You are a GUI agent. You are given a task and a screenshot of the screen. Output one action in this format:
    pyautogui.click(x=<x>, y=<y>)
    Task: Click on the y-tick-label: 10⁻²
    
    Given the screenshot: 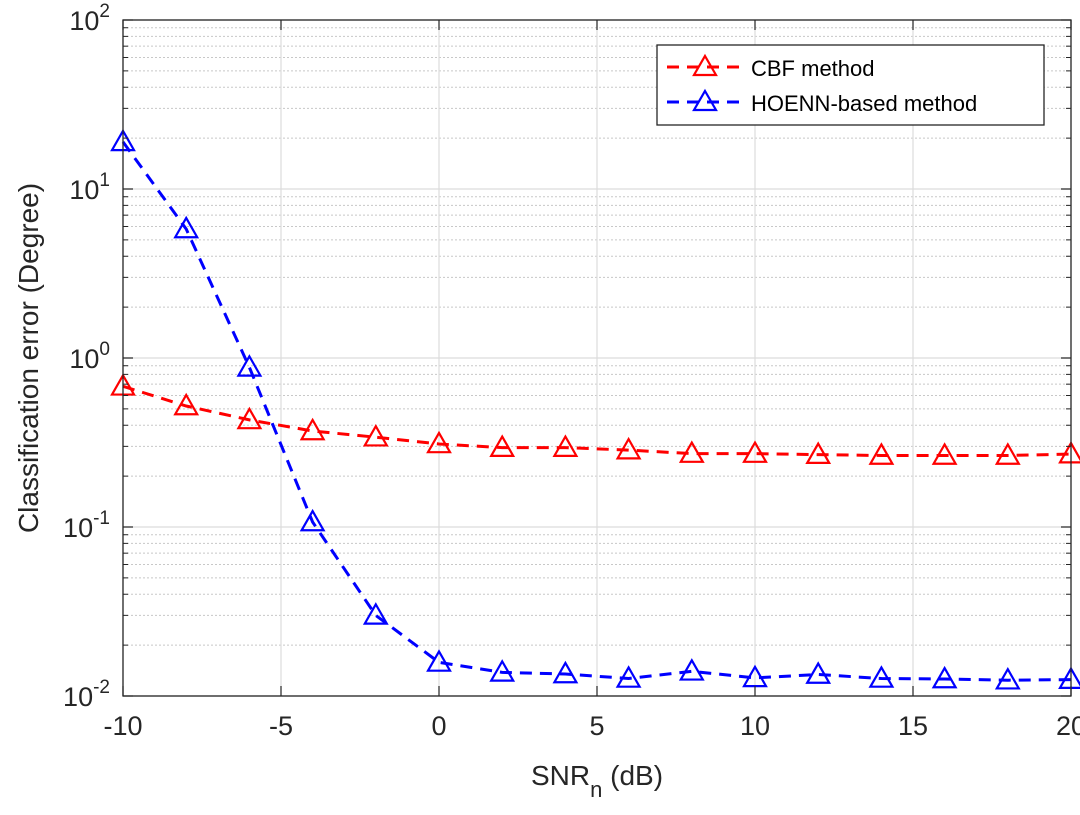 What is the action you would take?
    pyautogui.click(x=86, y=694)
    